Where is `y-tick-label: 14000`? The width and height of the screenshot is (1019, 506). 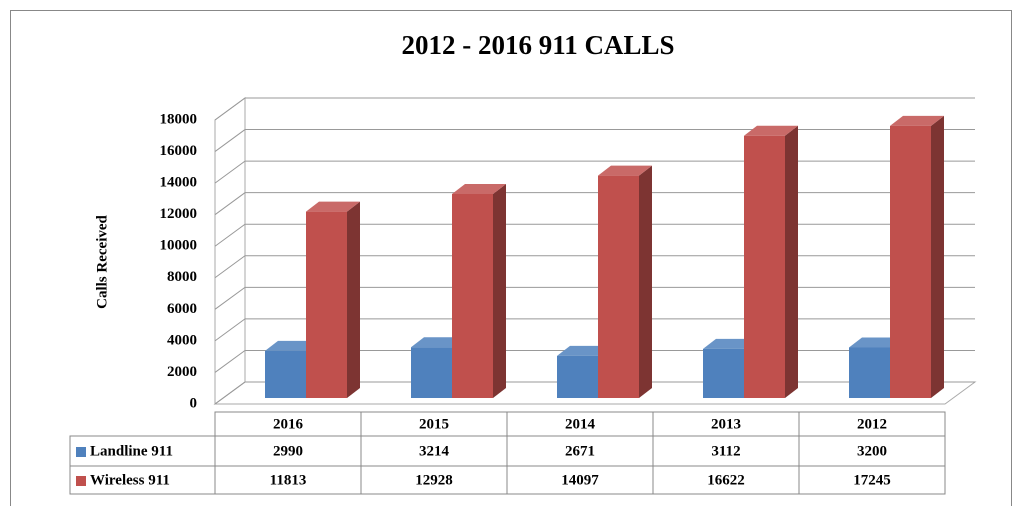
y-tick-label: 14000 is located at coordinates (179, 183).